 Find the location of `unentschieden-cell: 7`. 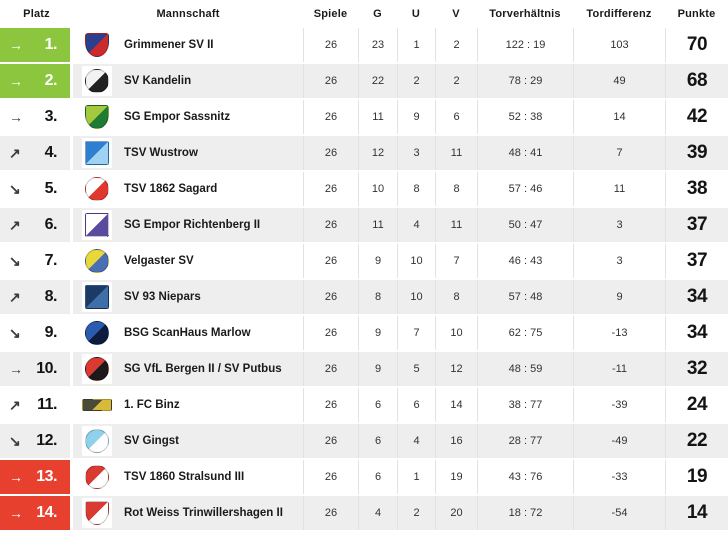

unentschieden-cell: 7 is located at coordinates (416, 333).